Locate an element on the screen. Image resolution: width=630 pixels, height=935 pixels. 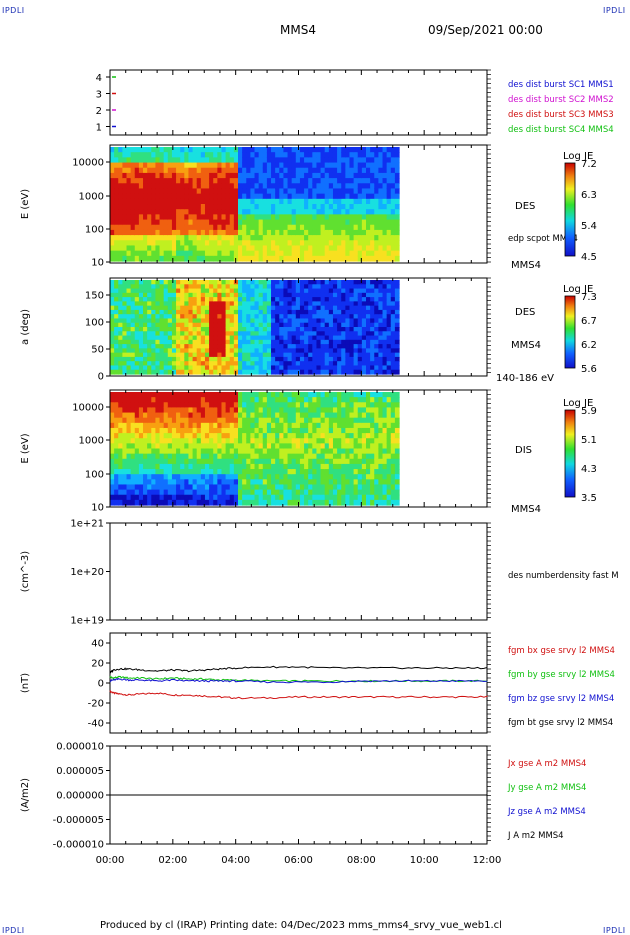
dis-energy-ytick-label: 10000 is located at coordinates (88, 408).